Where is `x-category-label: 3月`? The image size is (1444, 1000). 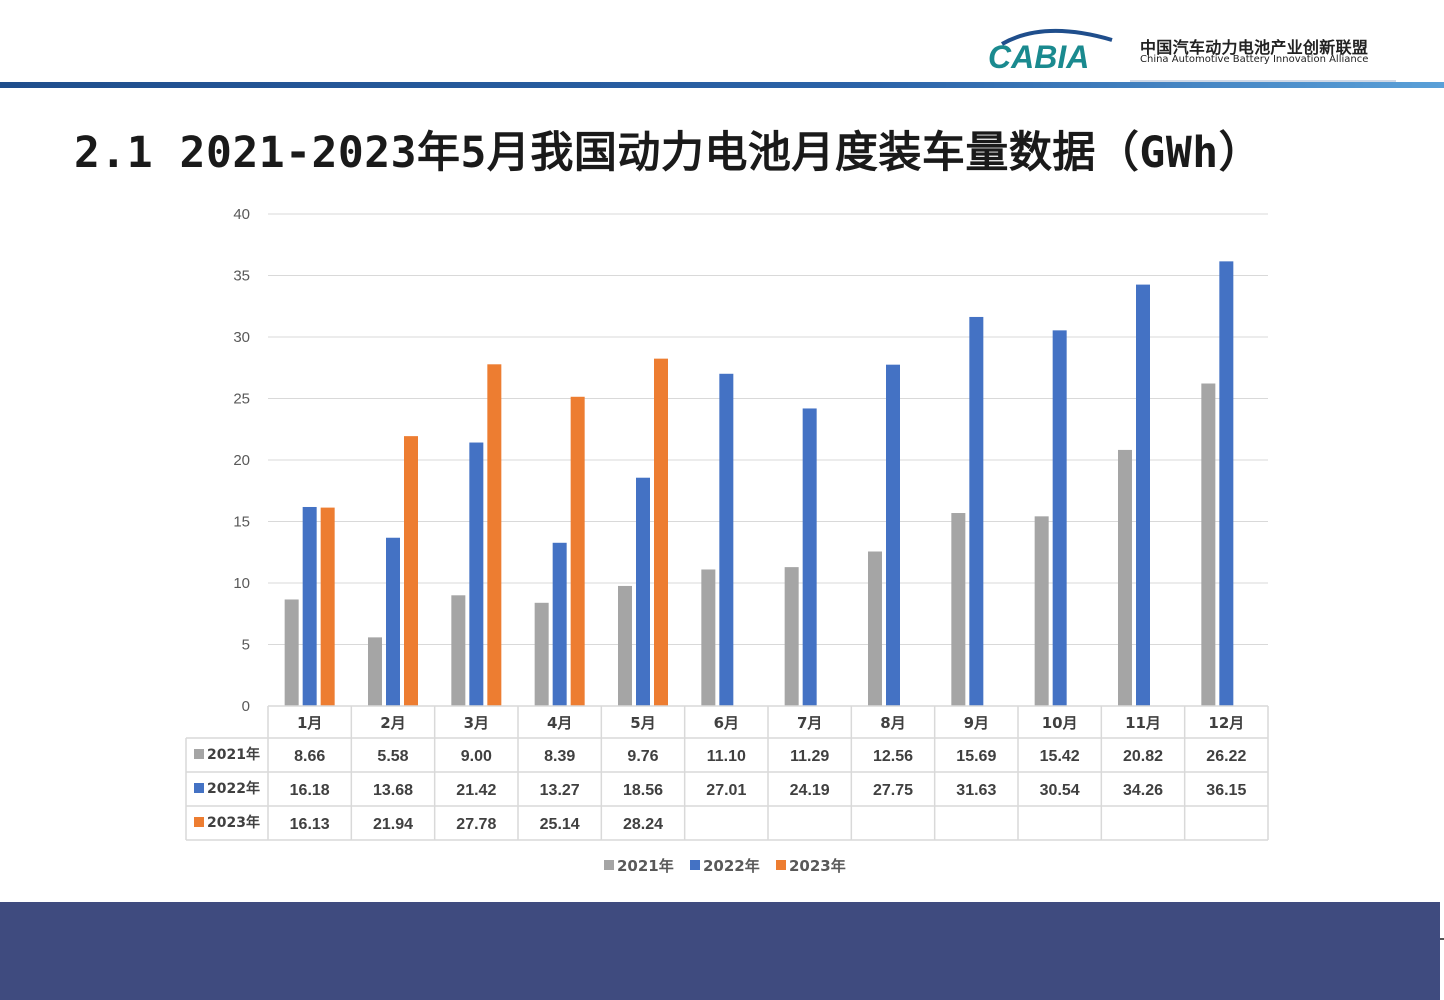
x-category-label: 3月 is located at coordinates (476, 723).